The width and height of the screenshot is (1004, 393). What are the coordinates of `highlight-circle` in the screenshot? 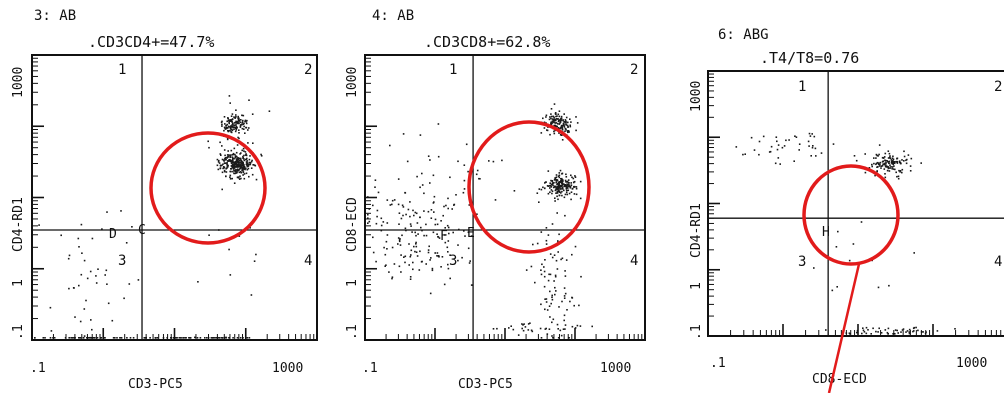 It's located at (208, 188).